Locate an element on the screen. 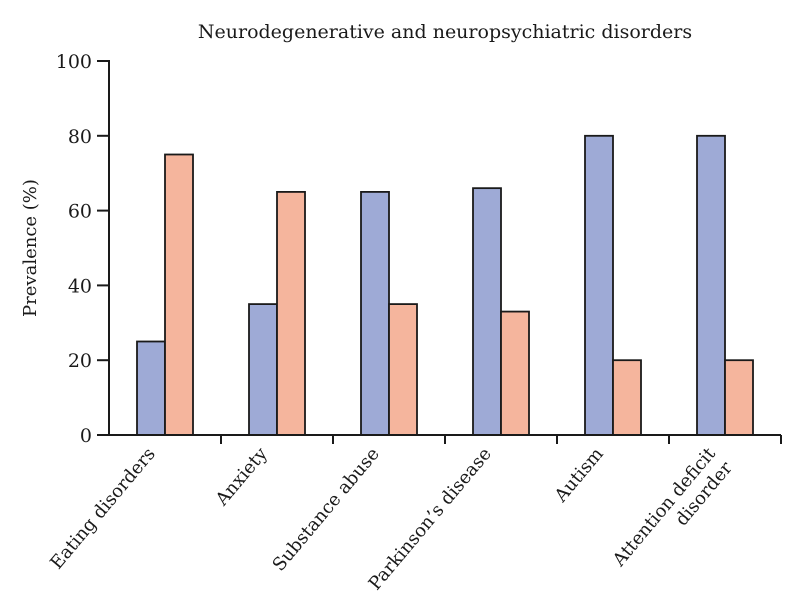 This screenshot has height=597, width=799. y-tick-label: 0 is located at coordinates (86, 436).